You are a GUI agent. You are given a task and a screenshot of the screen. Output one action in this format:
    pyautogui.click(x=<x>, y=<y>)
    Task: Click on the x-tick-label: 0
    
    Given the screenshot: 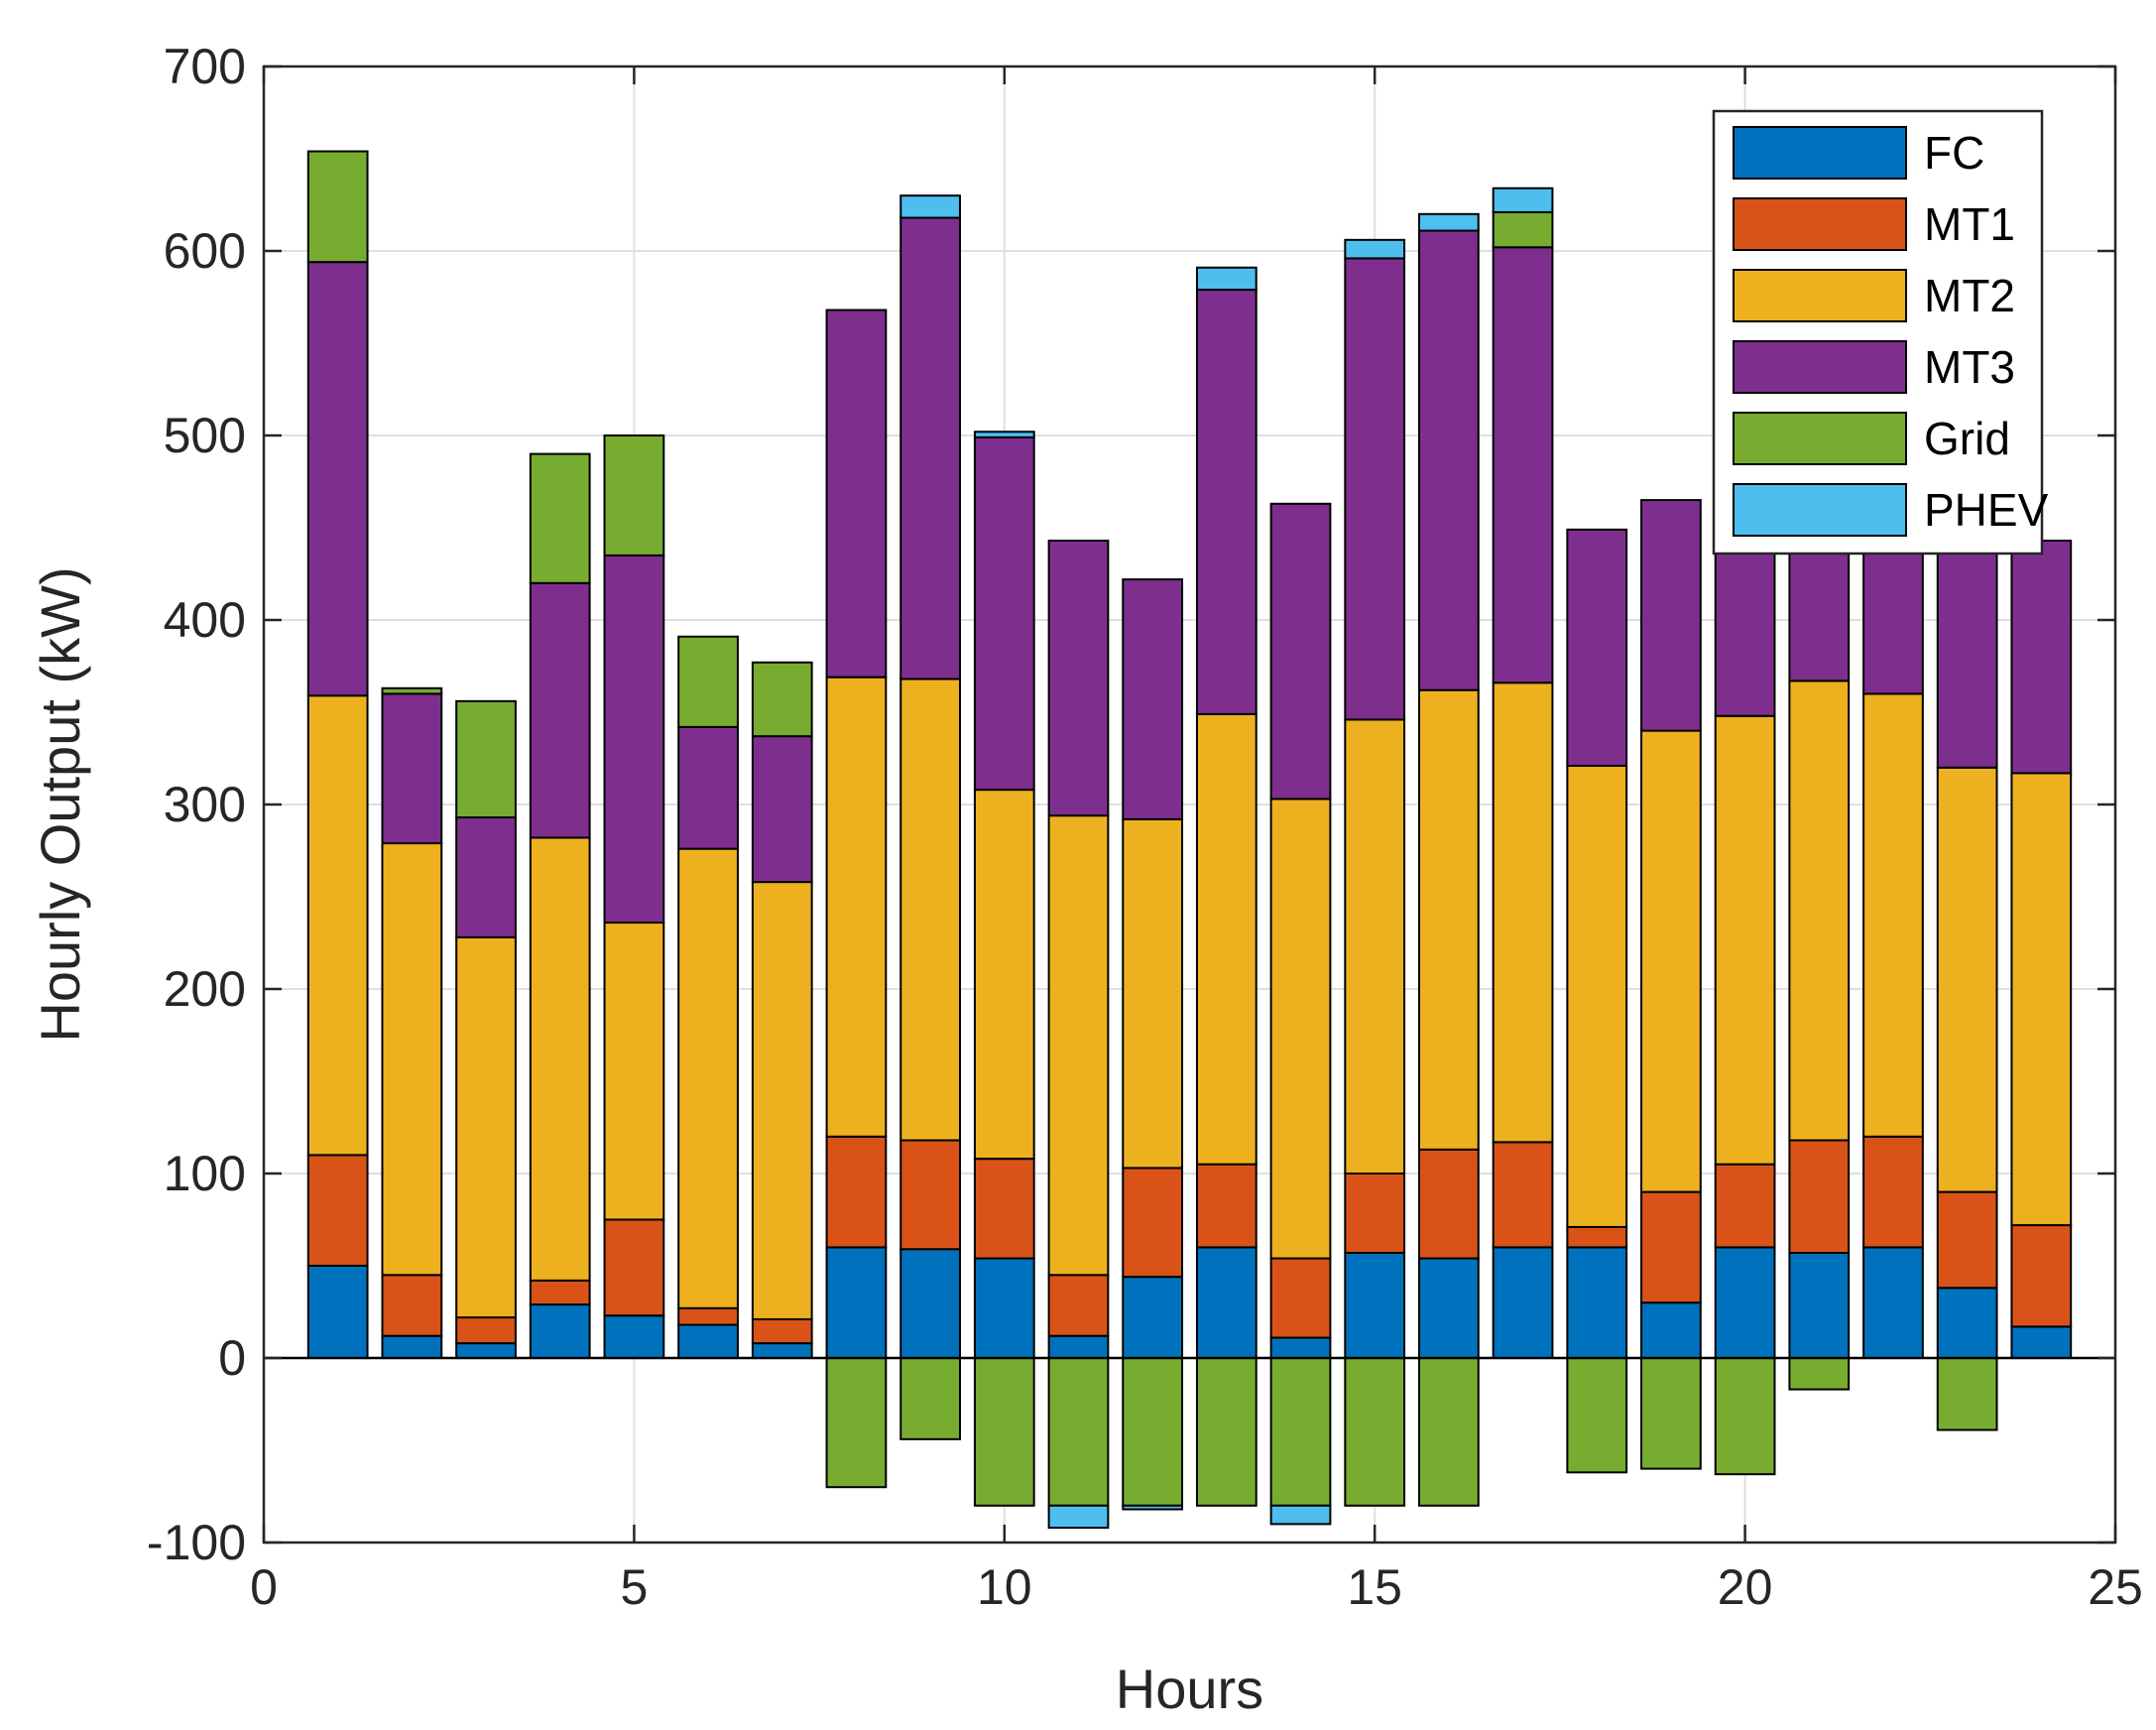 What is the action you would take?
    pyautogui.click(x=264, y=1587)
    